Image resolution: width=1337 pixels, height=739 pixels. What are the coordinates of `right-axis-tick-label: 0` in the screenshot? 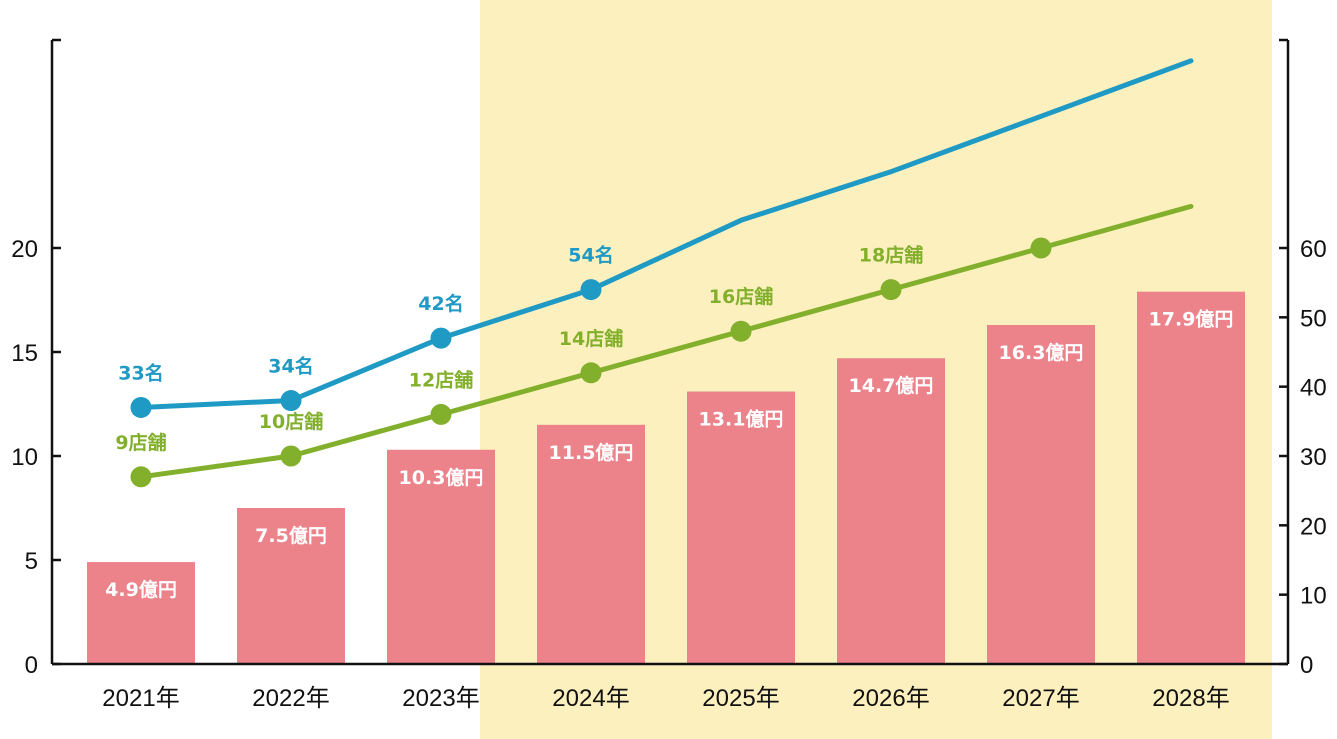 It's located at (1306, 665).